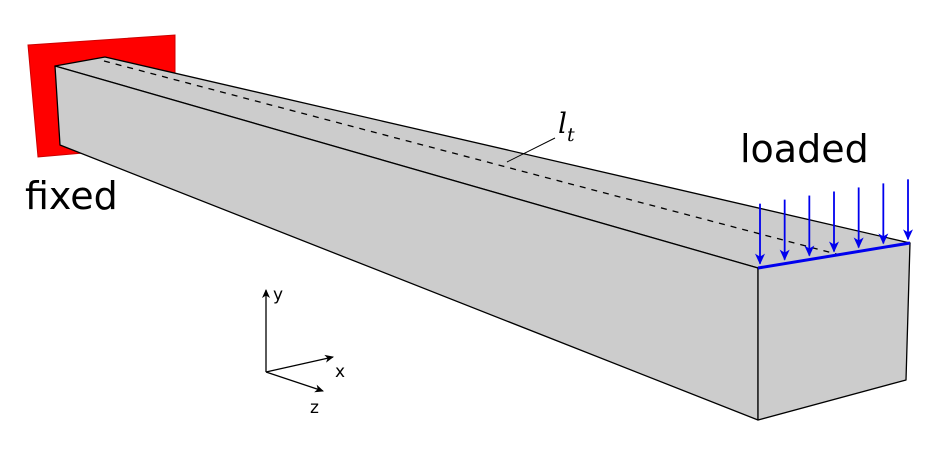 This screenshot has width=952, height=467. What do you see at coordinates (314, 408) in the screenshot?
I see `z-axis-label: z` at bounding box center [314, 408].